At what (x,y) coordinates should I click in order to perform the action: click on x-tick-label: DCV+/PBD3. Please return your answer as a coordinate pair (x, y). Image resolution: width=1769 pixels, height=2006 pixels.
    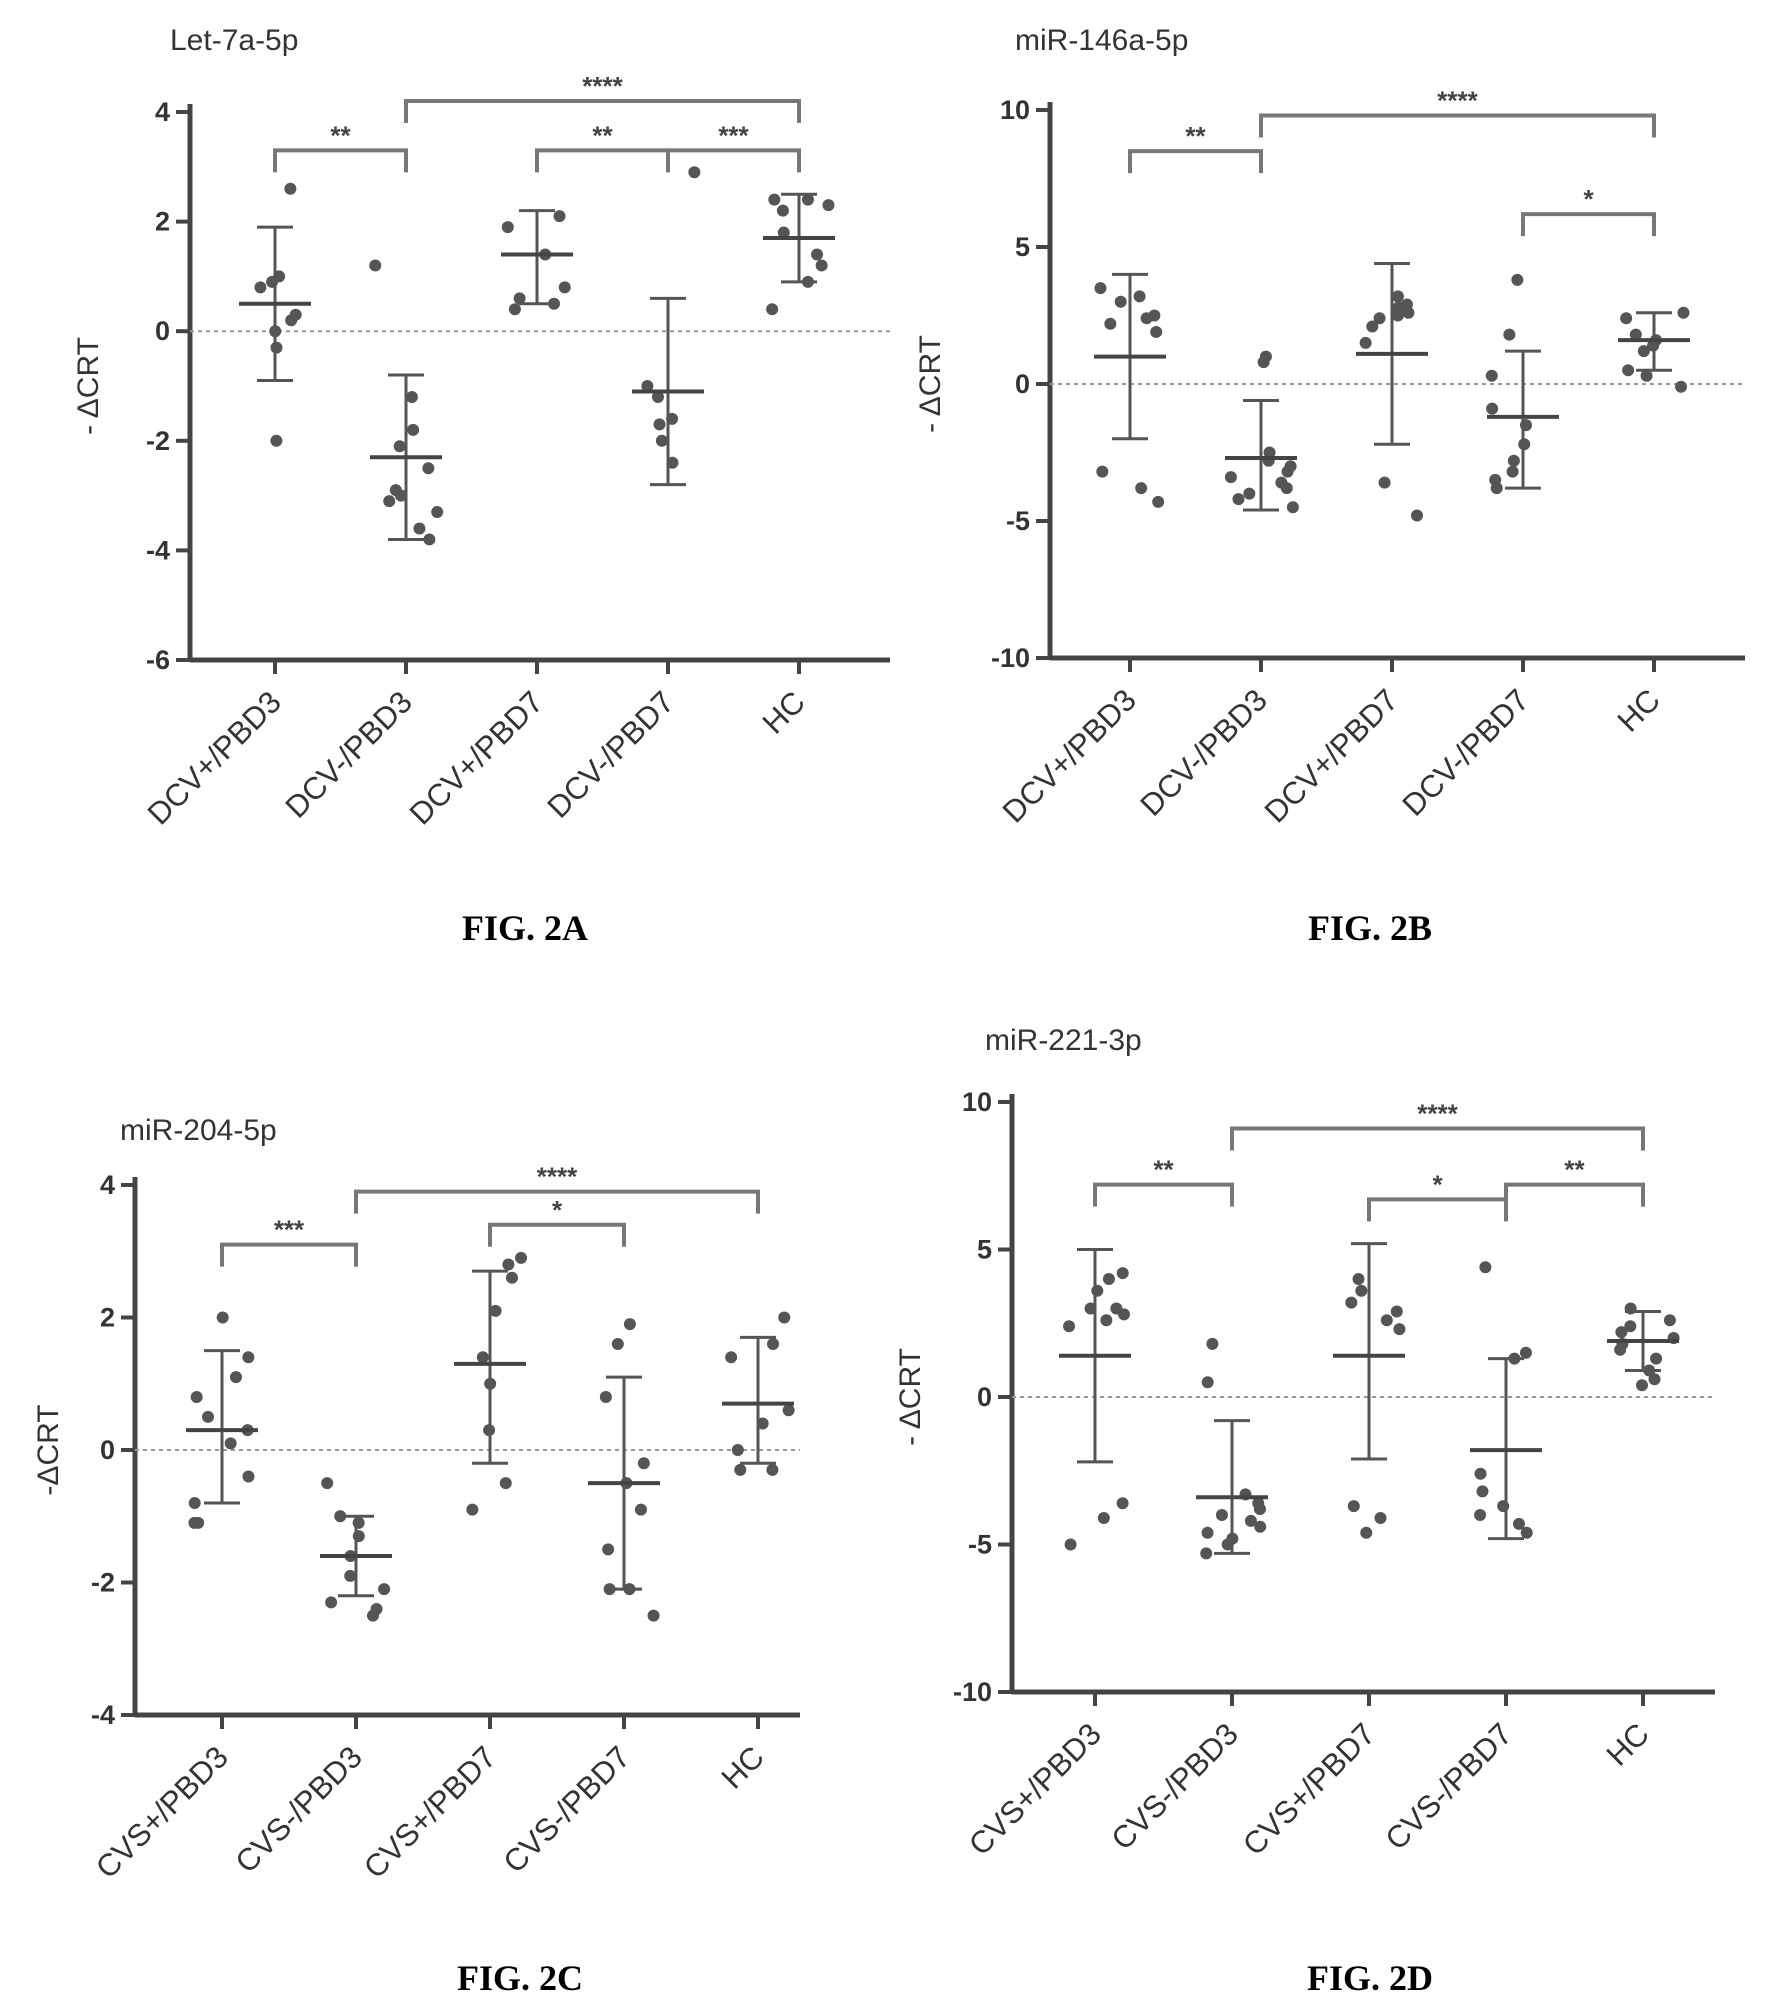
    Looking at the image, I should click on (1069, 755).